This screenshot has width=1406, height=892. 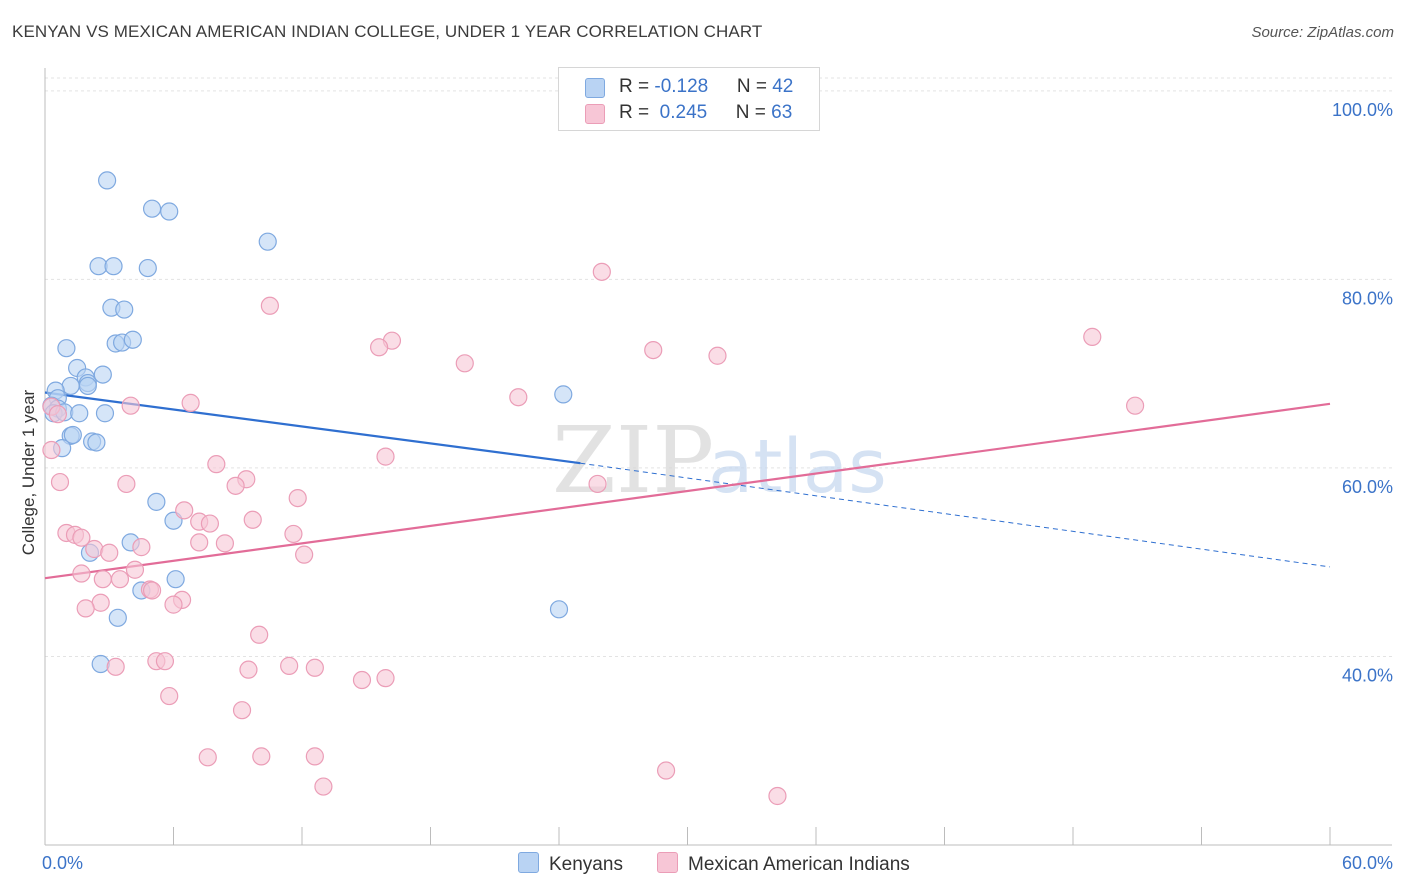 What do you see at coordinates (528, 862) in the screenshot?
I see `bottom-legend-swatch-kenyans` at bounding box center [528, 862].